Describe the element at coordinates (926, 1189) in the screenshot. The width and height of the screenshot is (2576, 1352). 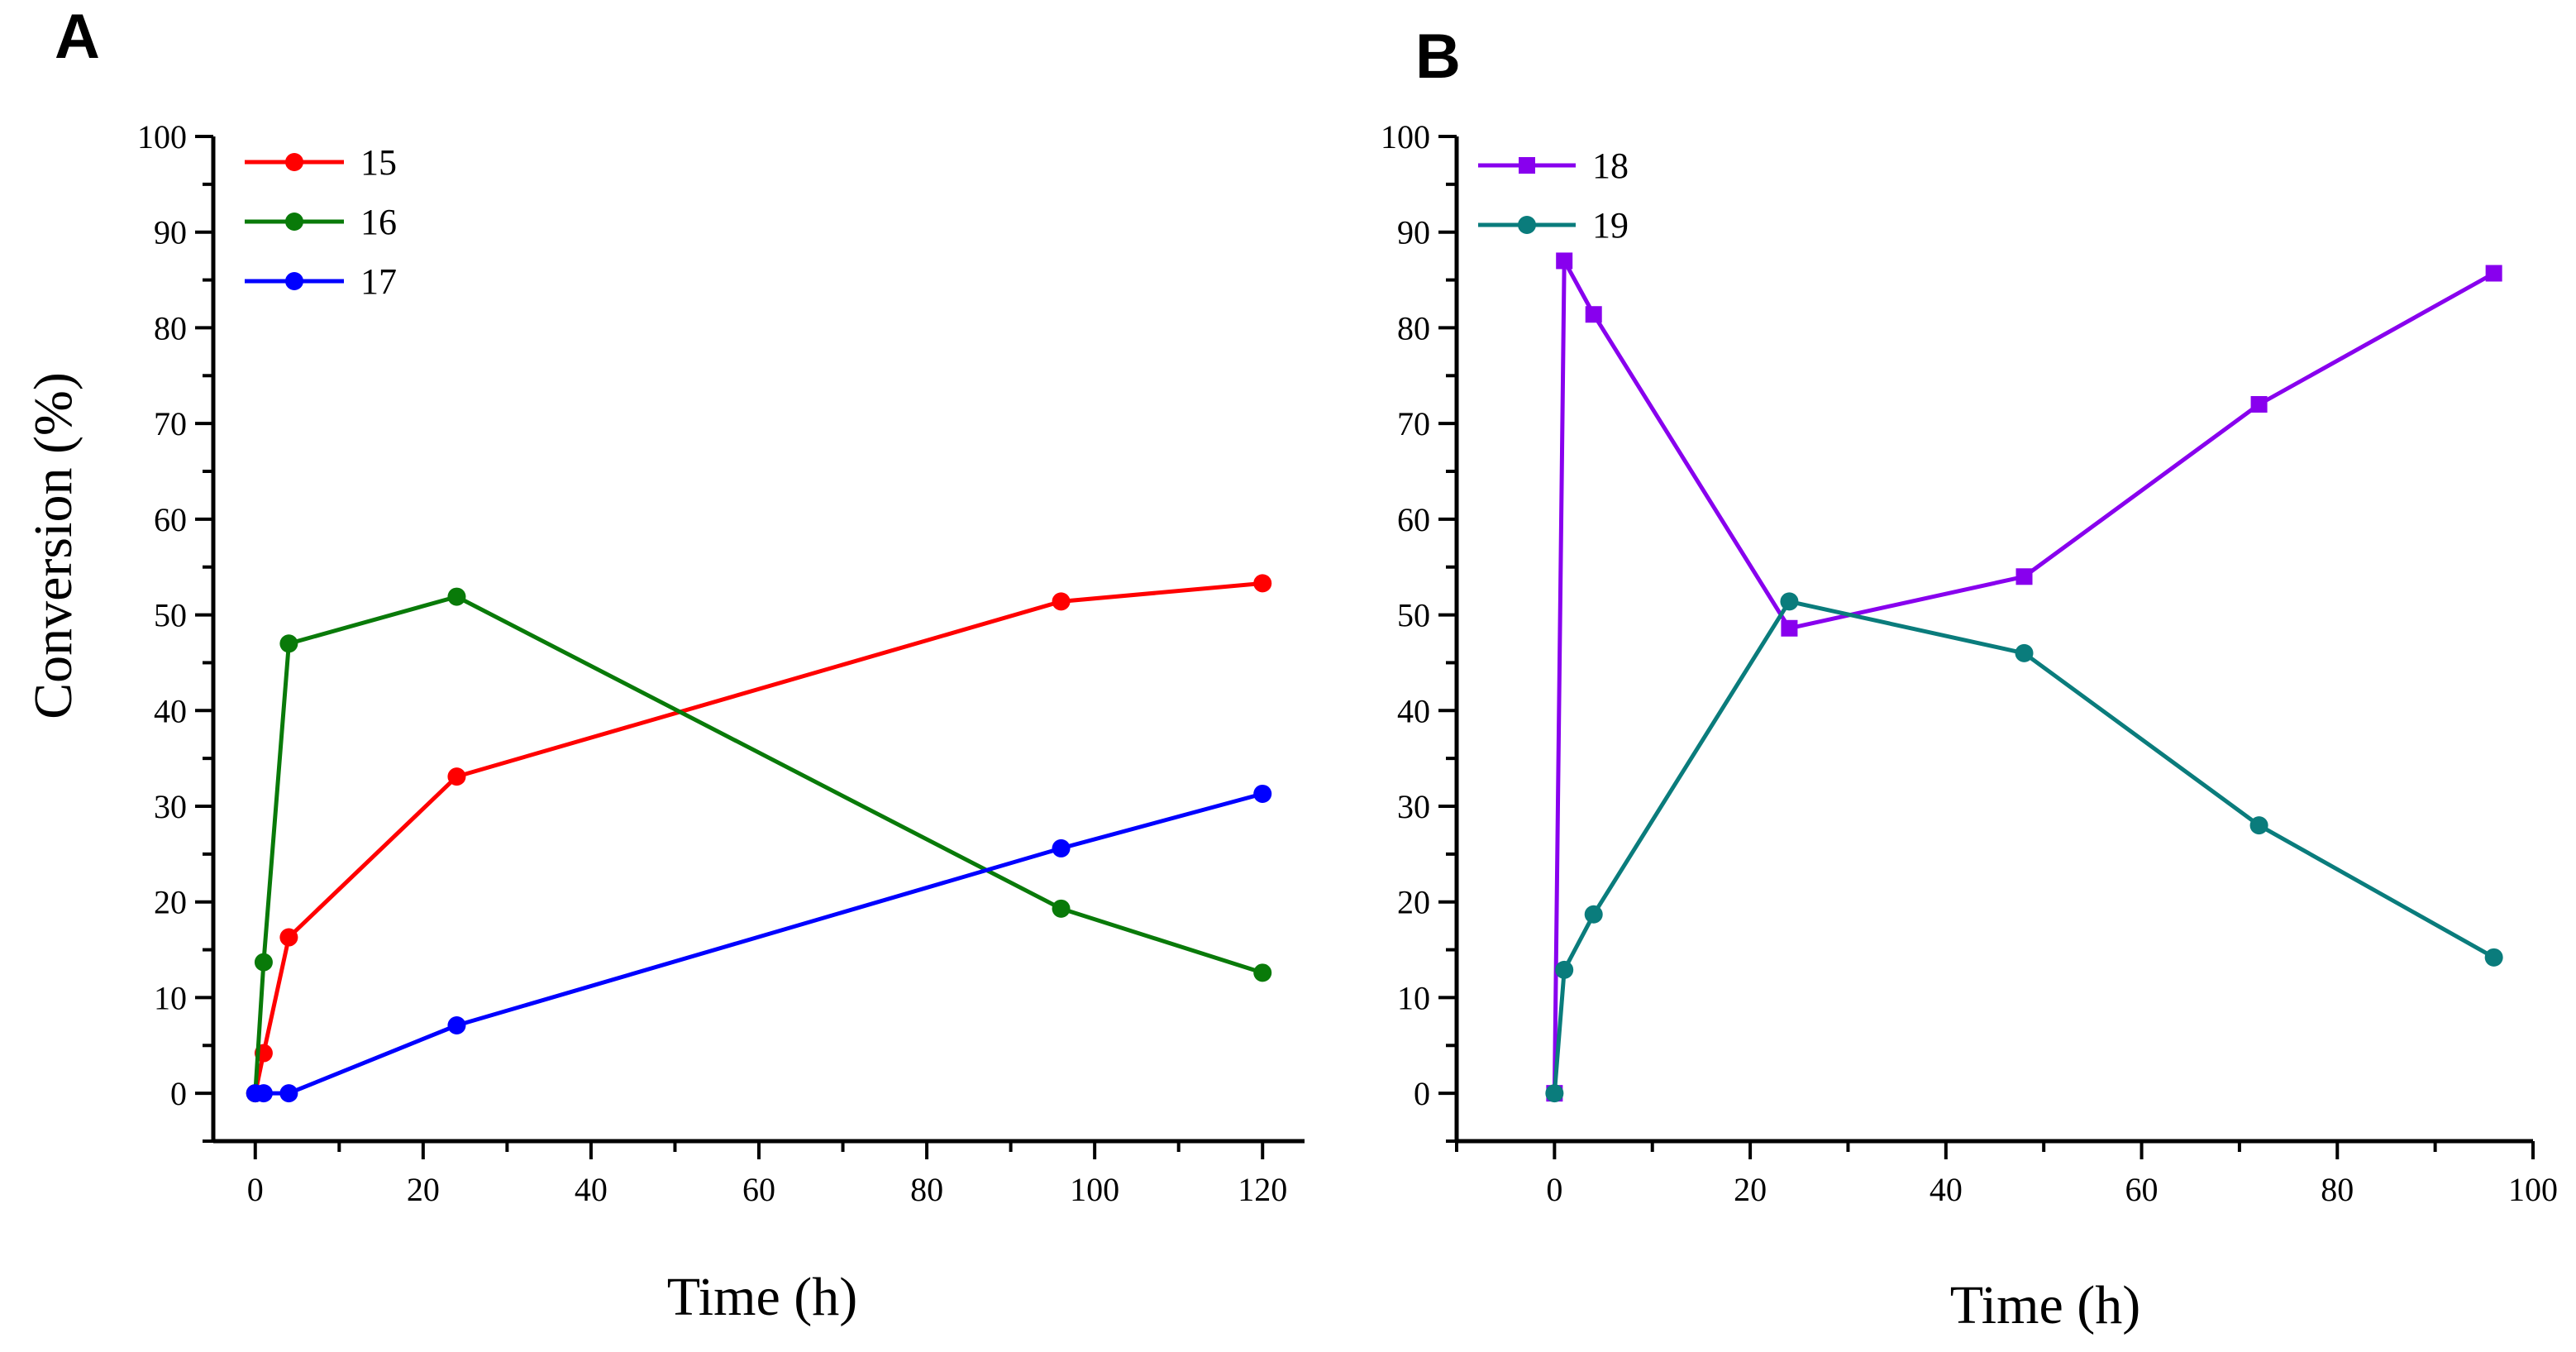
I see `x-tick-label-a: 80` at that location.